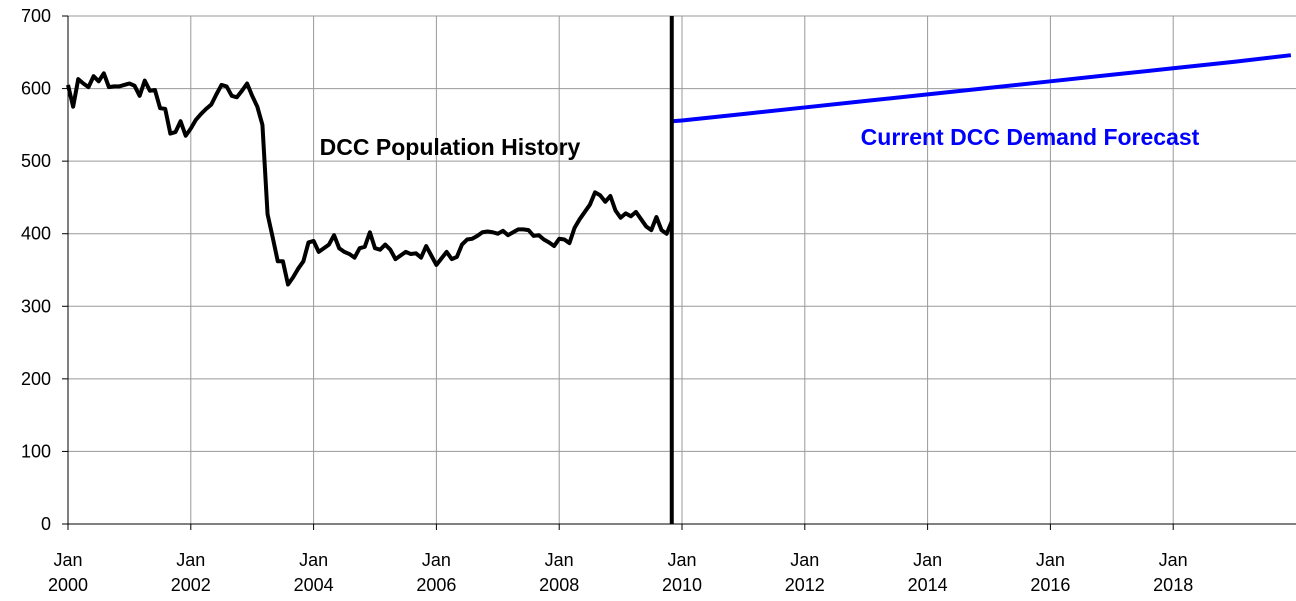  What do you see at coordinates (68, 572) in the screenshot?
I see `x-tick-label: Jan 2000` at bounding box center [68, 572].